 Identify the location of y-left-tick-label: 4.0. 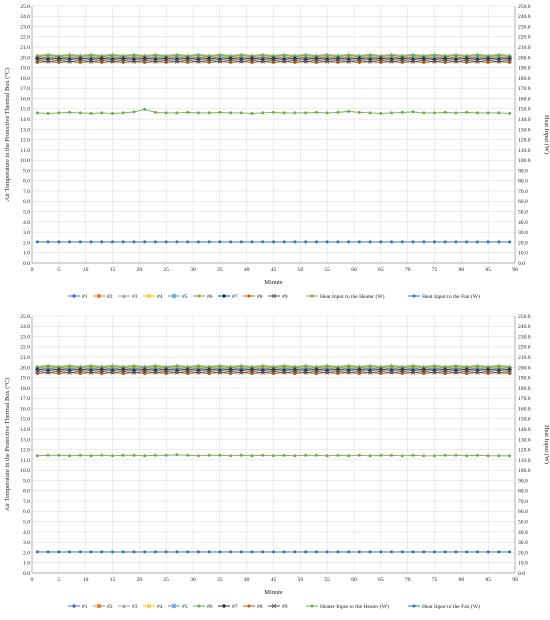
(26, 533).